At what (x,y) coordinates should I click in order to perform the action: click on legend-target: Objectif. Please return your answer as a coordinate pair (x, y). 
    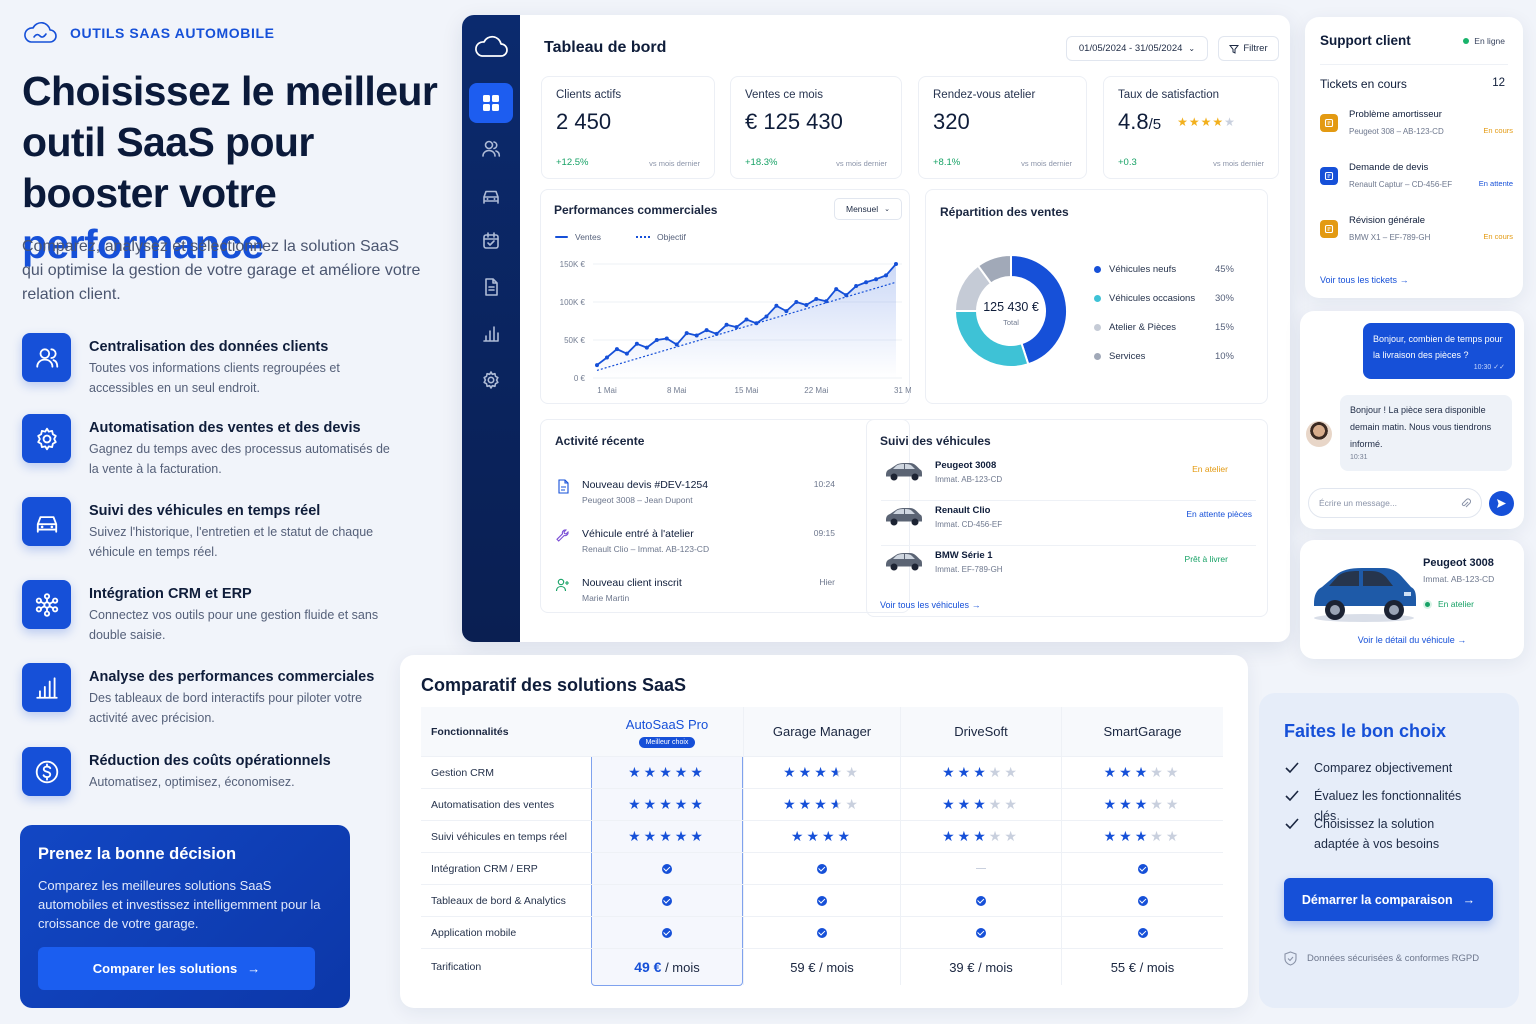
    Looking at the image, I should click on (671, 237).